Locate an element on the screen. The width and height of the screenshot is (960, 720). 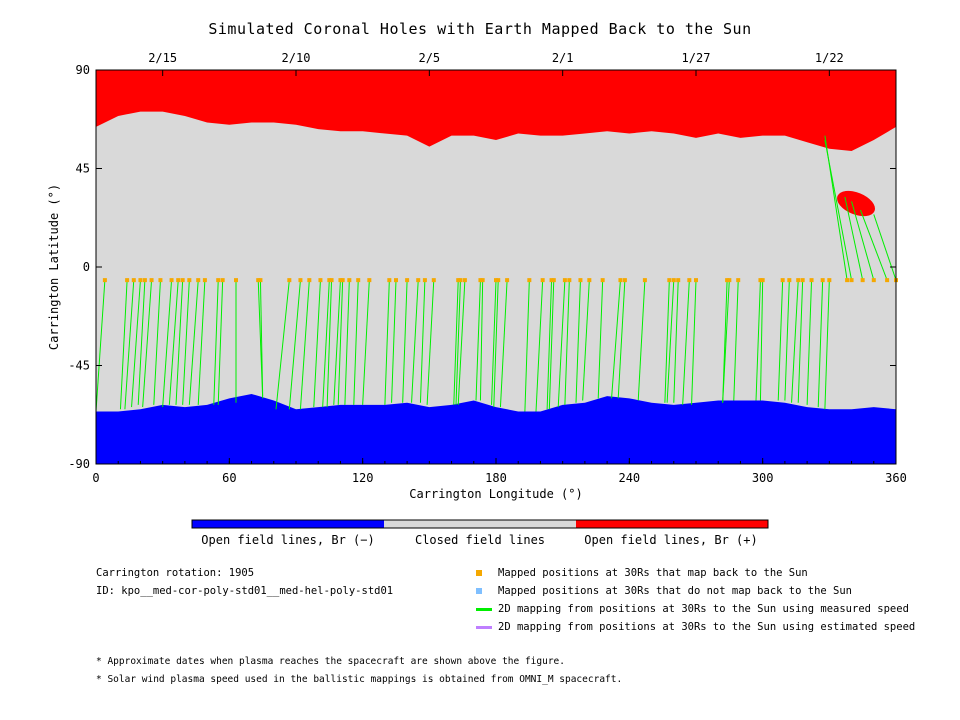
y-axis-label: Carrington Latitude (°) is located at coordinates (54, 267).